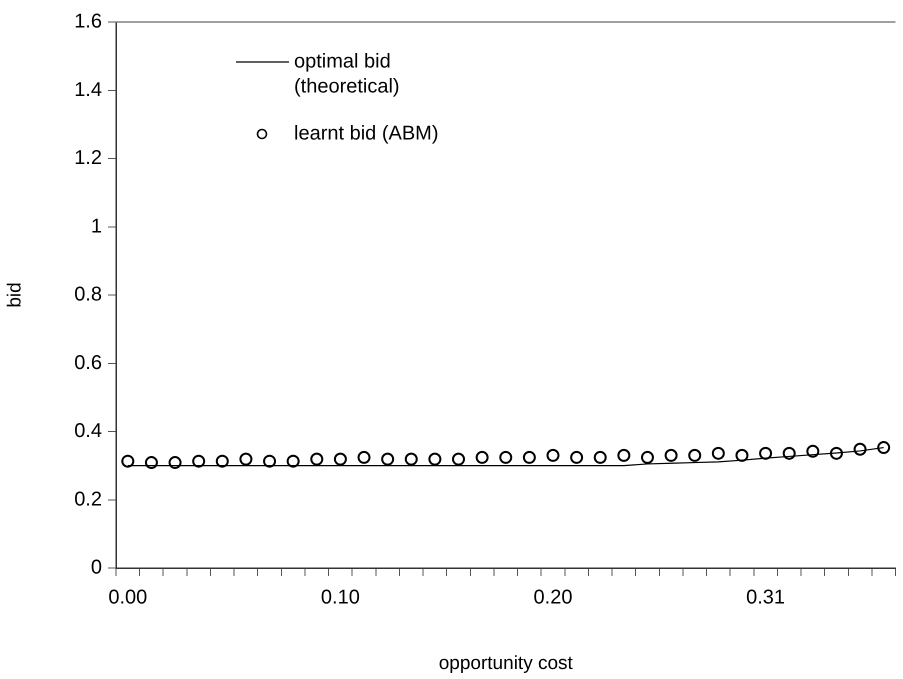  I want to click on y-tick-label: 1.4, so click(88, 89).